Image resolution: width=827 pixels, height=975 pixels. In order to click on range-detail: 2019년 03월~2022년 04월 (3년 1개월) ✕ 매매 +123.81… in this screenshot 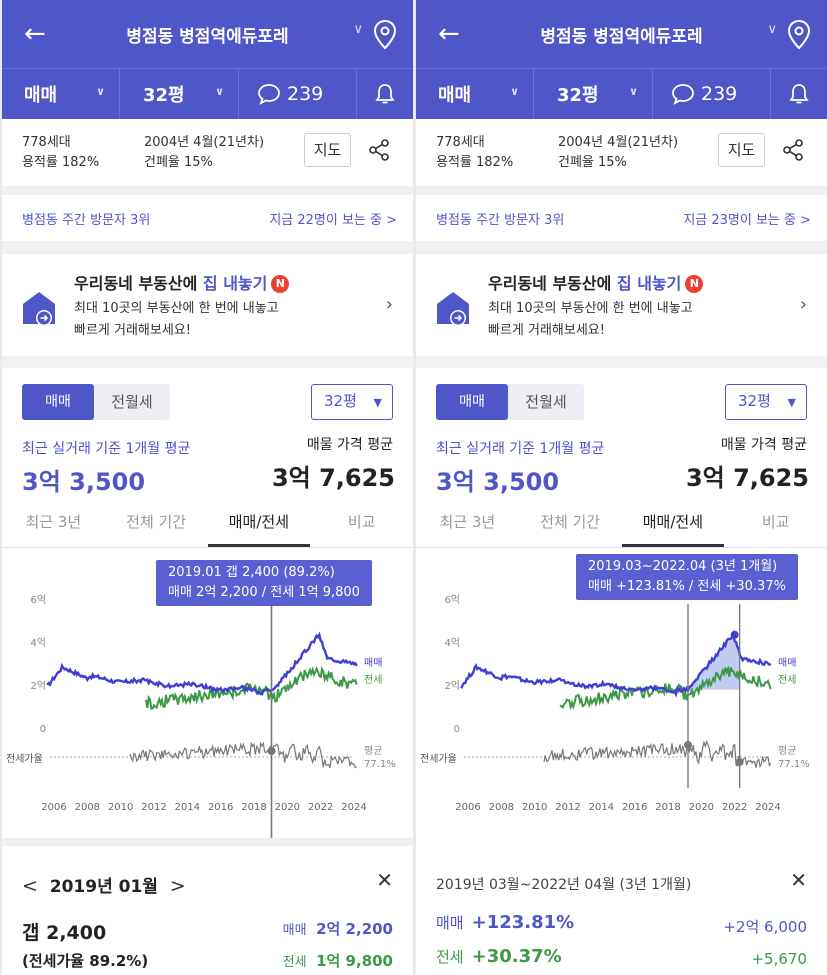, I will do `click(621, 910)`.